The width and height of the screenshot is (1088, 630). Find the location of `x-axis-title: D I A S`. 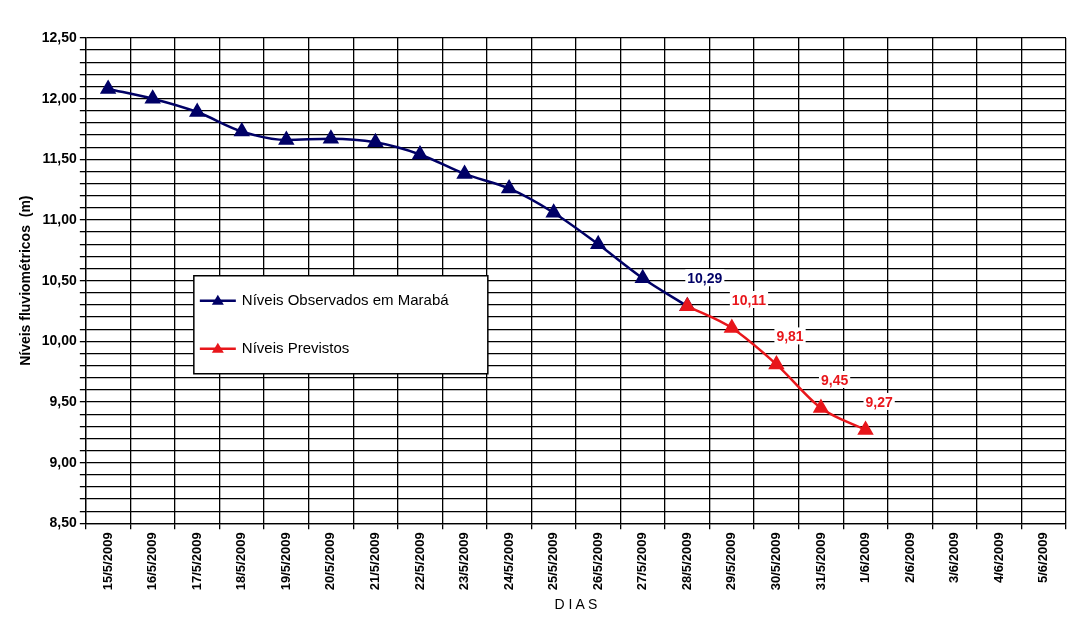

x-axis-title: D I A S is located at coordinates (576, 604).